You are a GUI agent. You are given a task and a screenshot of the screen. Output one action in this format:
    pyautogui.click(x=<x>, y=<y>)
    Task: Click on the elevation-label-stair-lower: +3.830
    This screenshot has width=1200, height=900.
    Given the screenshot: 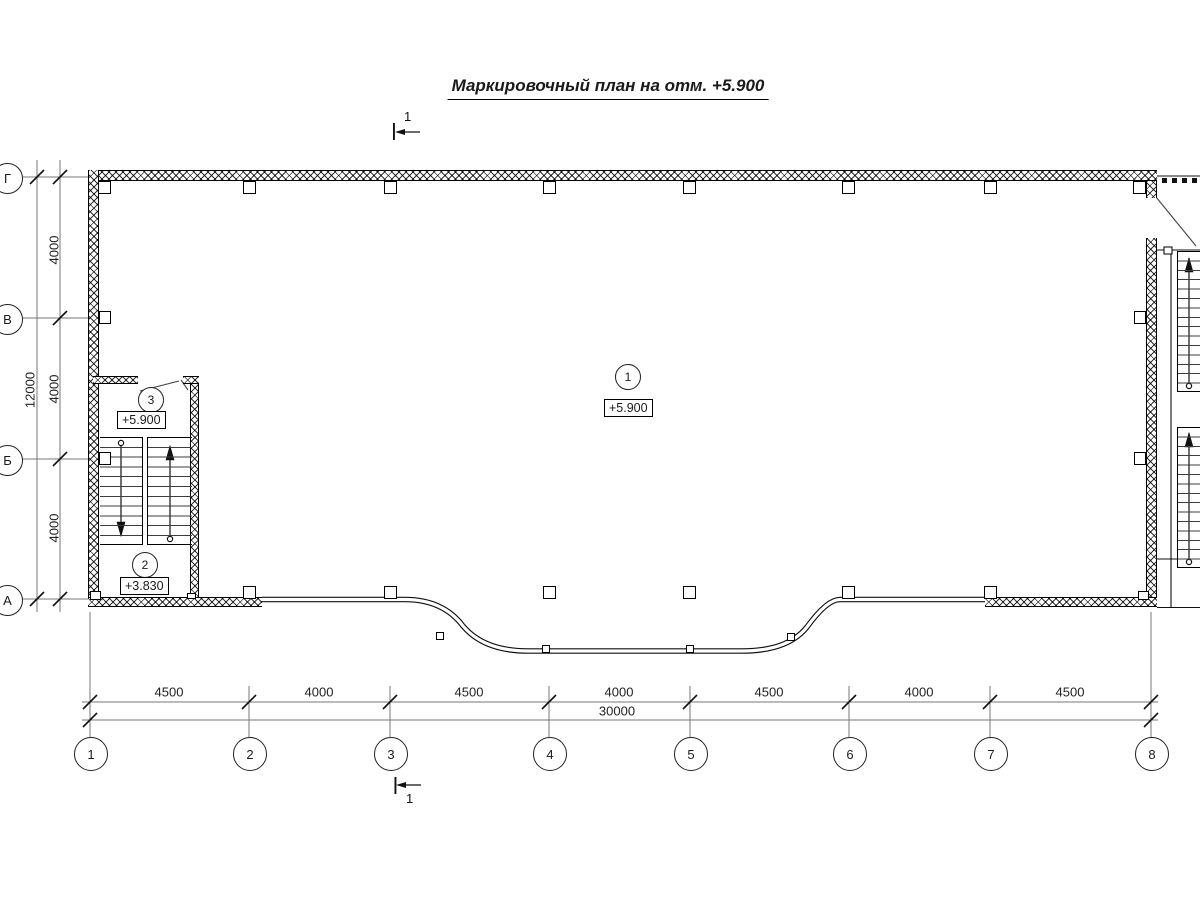 What is the action you would take?
    pyautogui.click(x=144, y=586)
    